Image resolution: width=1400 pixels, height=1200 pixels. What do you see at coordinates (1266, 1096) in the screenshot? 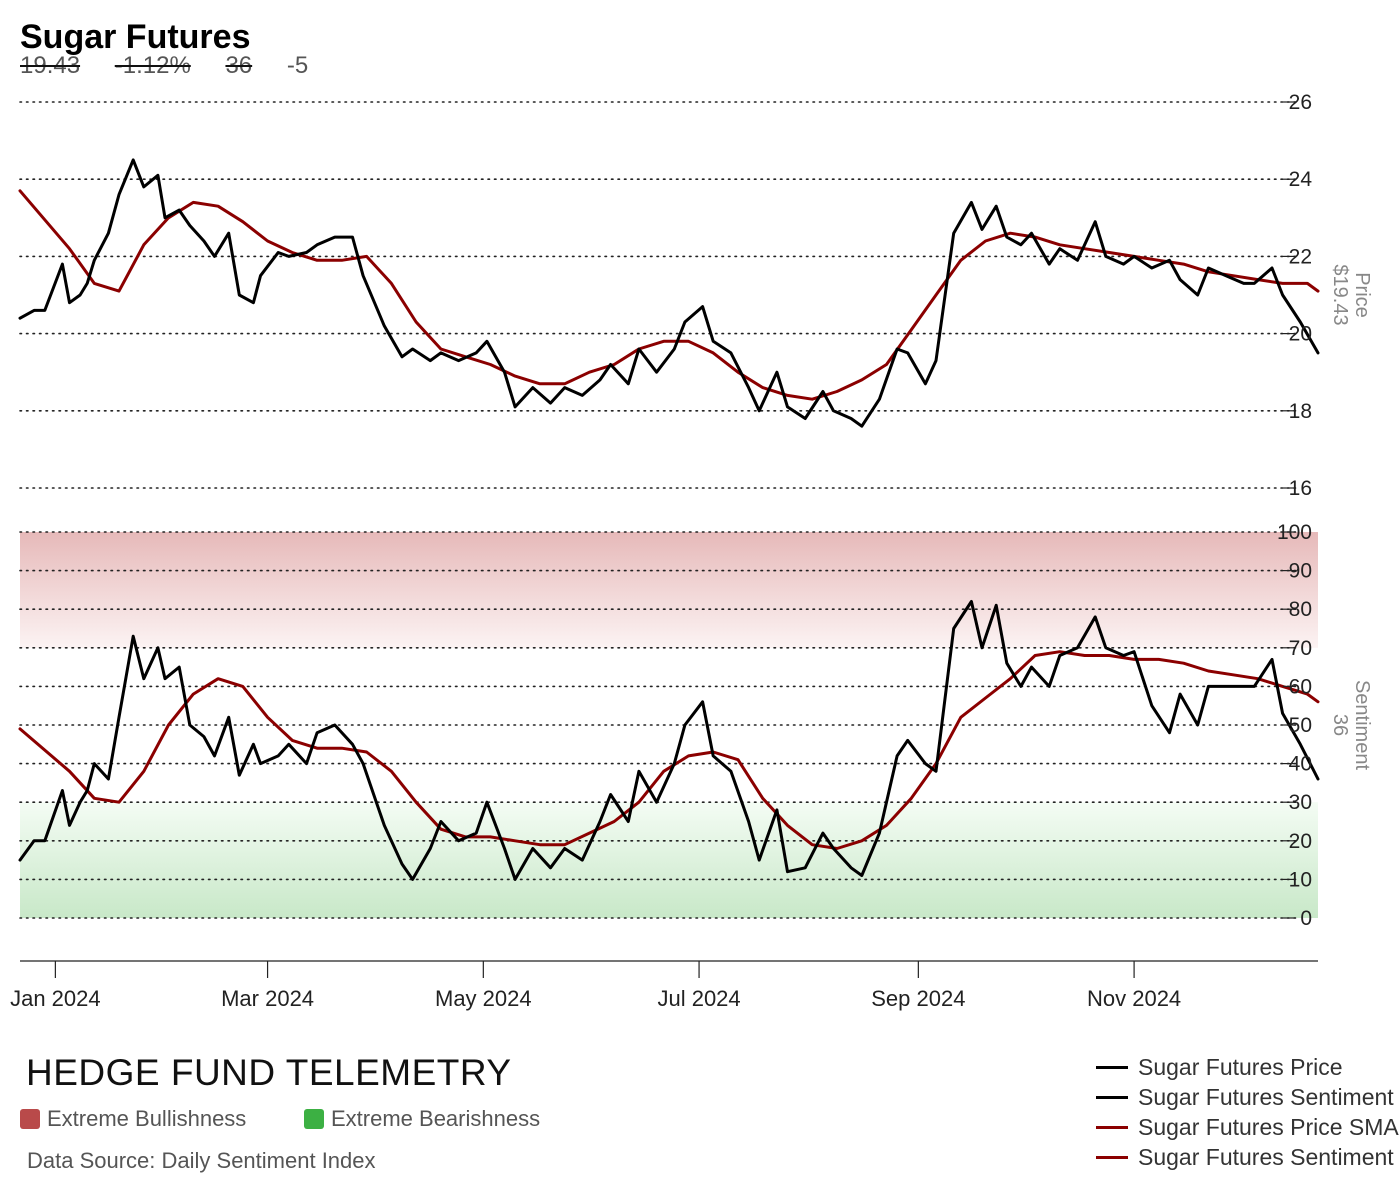
I see `legend-label: Sugar Futures Sentiment` at bounding box center [1266, 1096].